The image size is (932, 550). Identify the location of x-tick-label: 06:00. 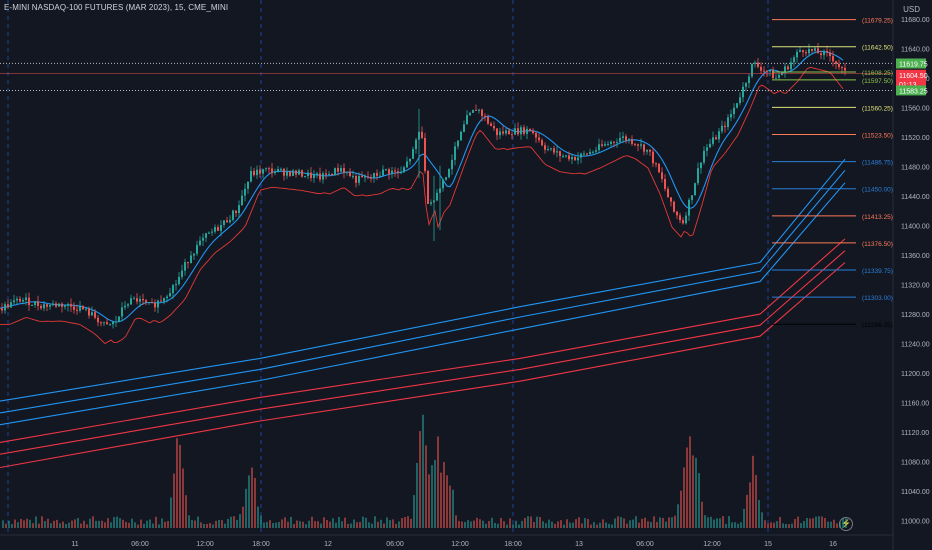
(395, 544).